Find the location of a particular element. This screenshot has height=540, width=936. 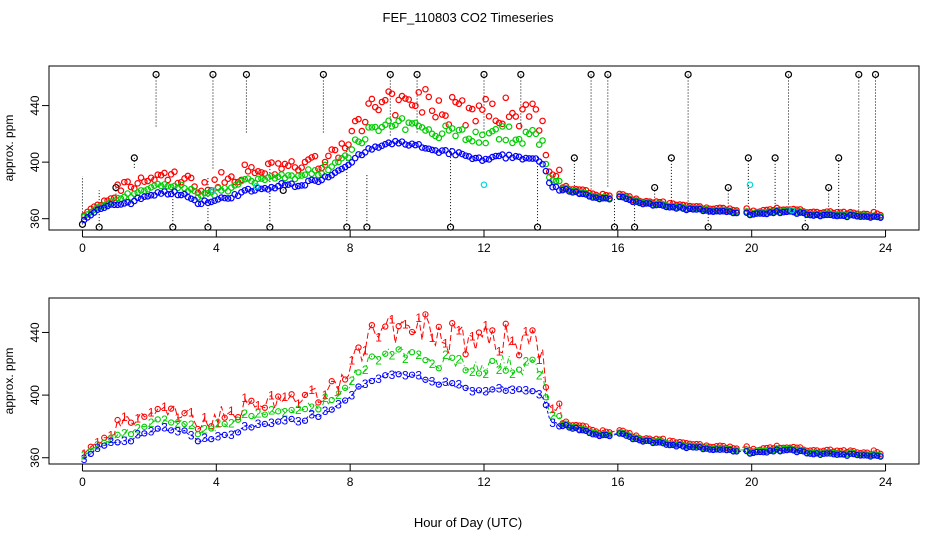

x-axis: 0 4 8 12 16 20 24 is located at coordinates (486, 476).